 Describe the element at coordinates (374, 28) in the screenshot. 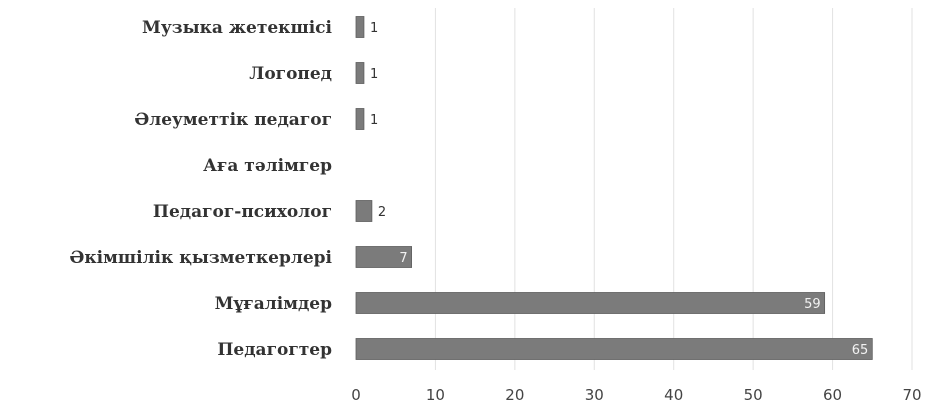

I see `data-label-0: 1` at that location.